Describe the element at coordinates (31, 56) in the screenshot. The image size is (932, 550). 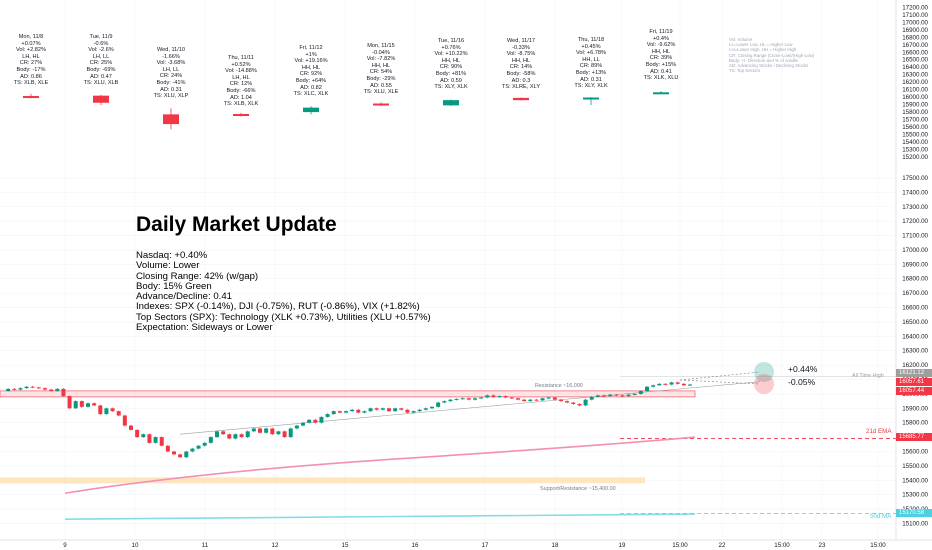
I see `day-card-line: LH, HL` at that location.